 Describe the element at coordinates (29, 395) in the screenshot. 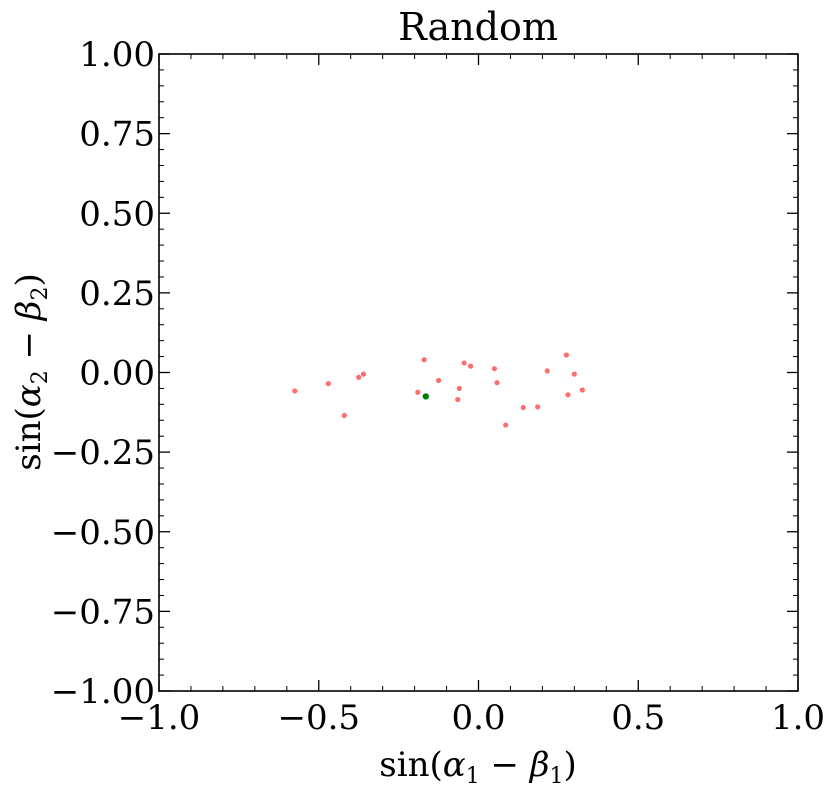

I see `y-label-alpha: α` at that location.